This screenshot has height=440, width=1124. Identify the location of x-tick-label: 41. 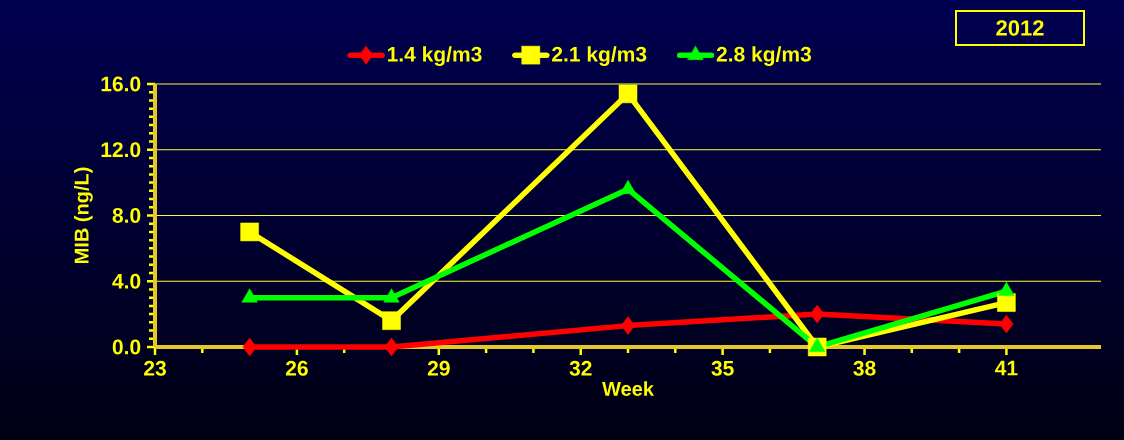
(1006, 368).